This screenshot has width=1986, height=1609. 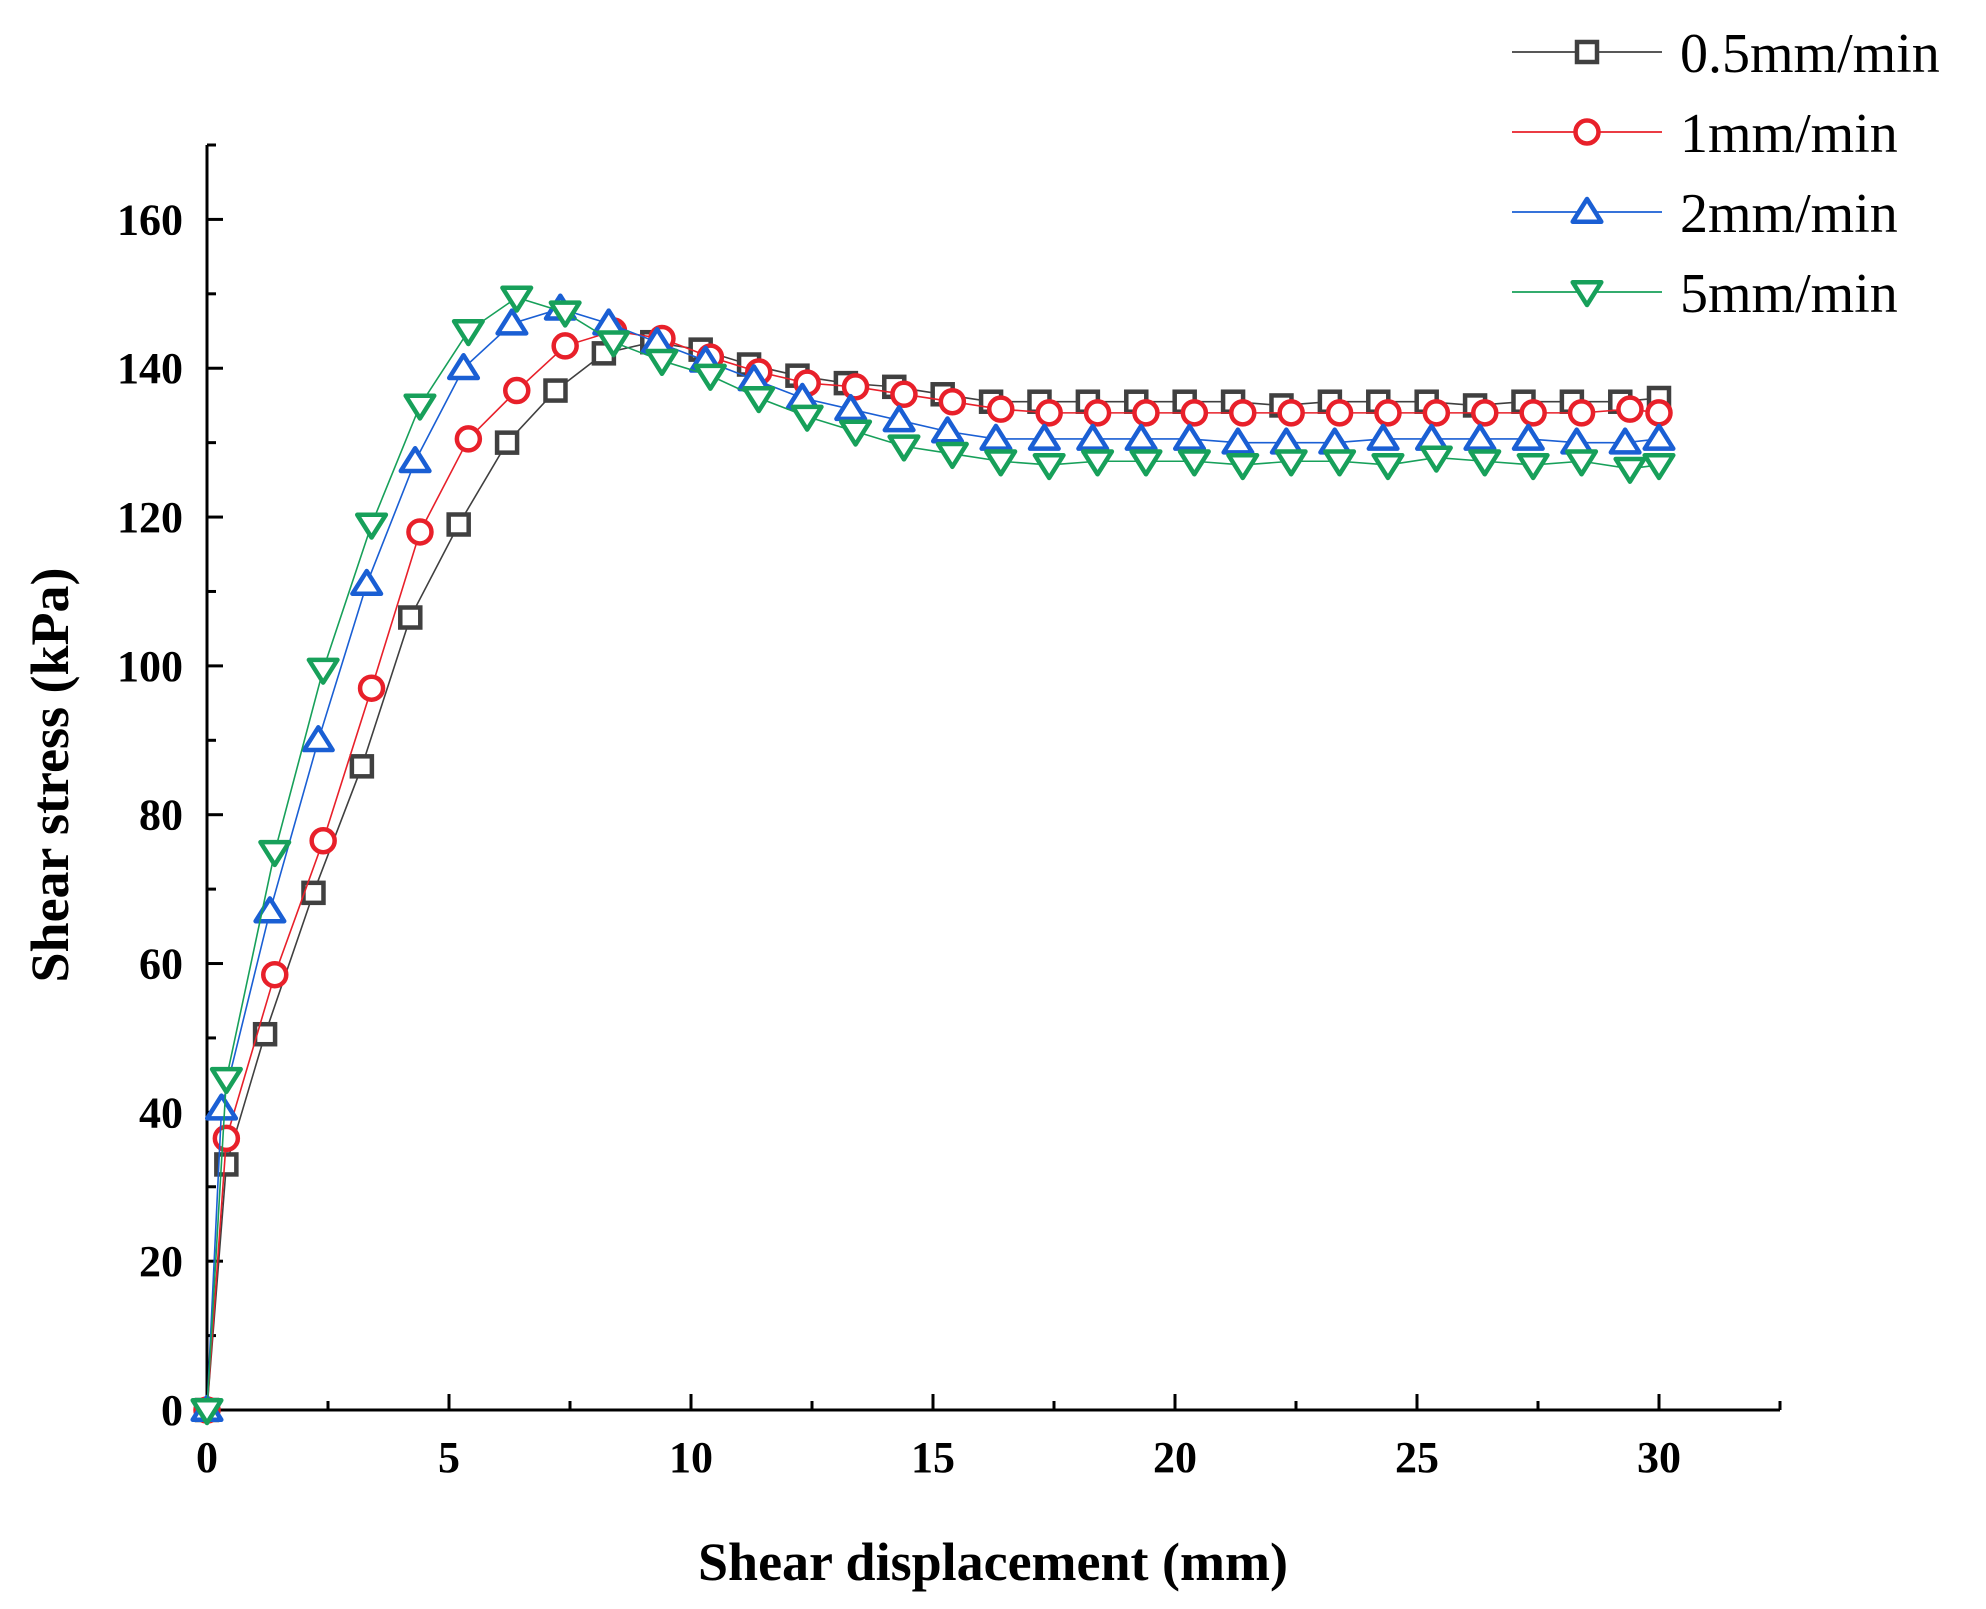 I want to click on legend-entry: 2mm/min, so click(x=1705, y=214).